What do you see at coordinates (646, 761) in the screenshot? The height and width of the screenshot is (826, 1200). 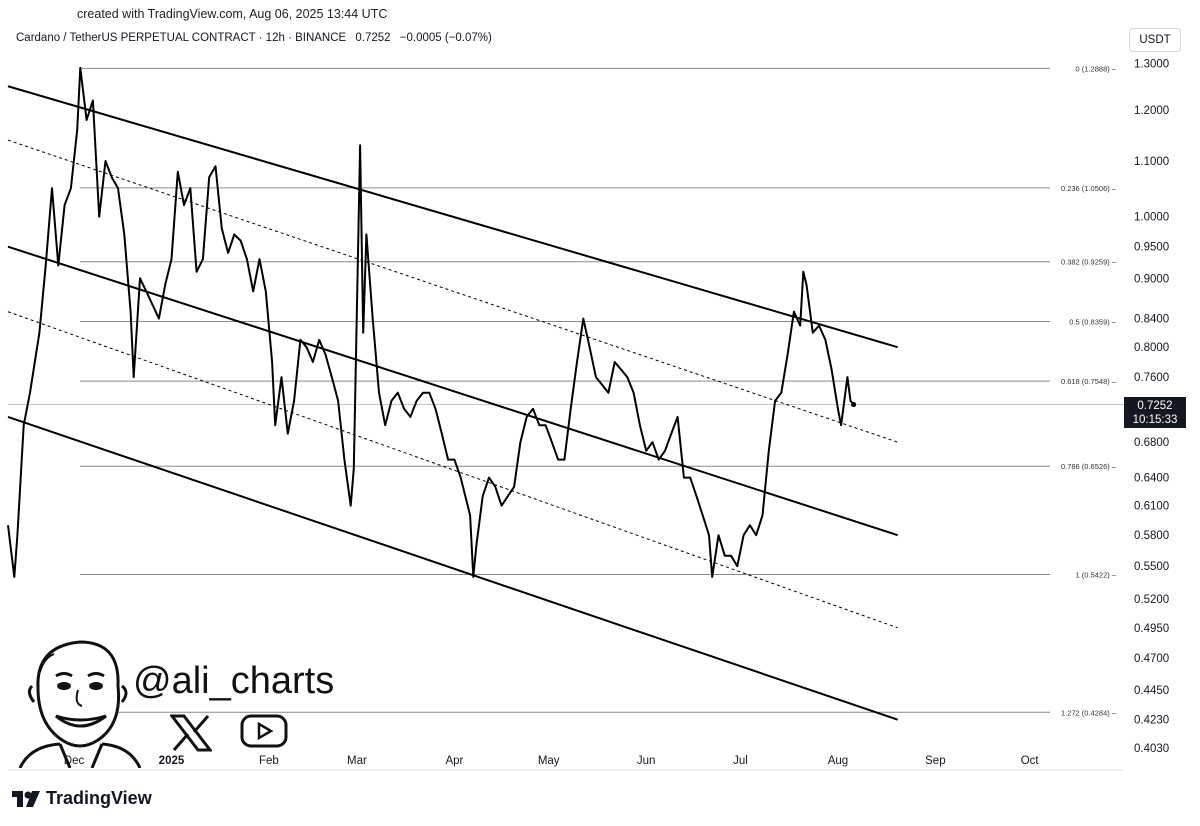 I see `x-tick-label-6: Jun` at bounding box center [646, 761].